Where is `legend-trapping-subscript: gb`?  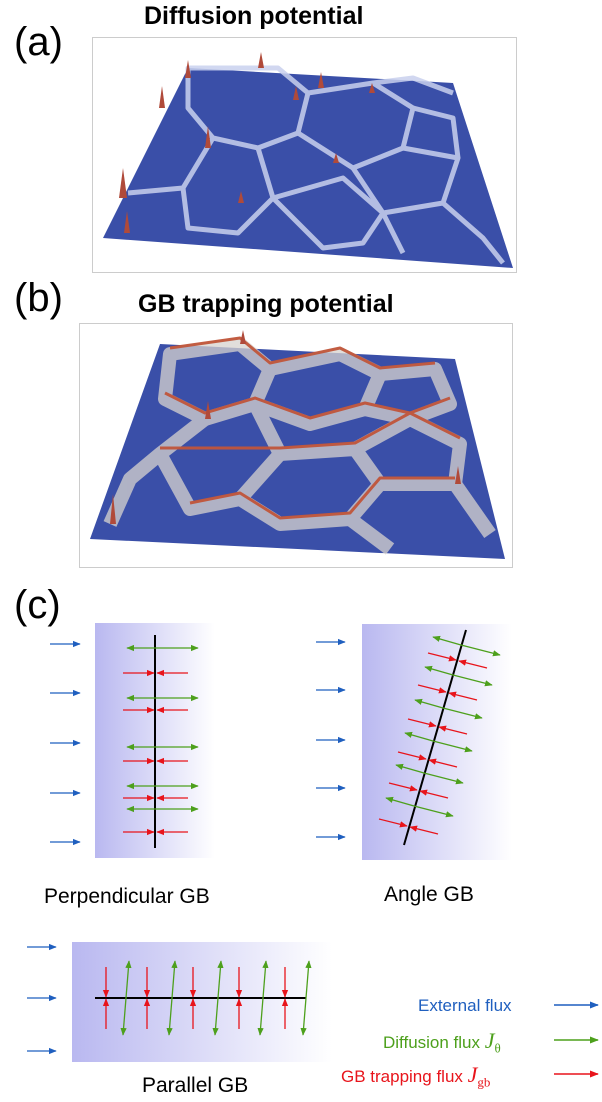
legend-trapping-subscript: gb is located at coordinates (484, 1082).